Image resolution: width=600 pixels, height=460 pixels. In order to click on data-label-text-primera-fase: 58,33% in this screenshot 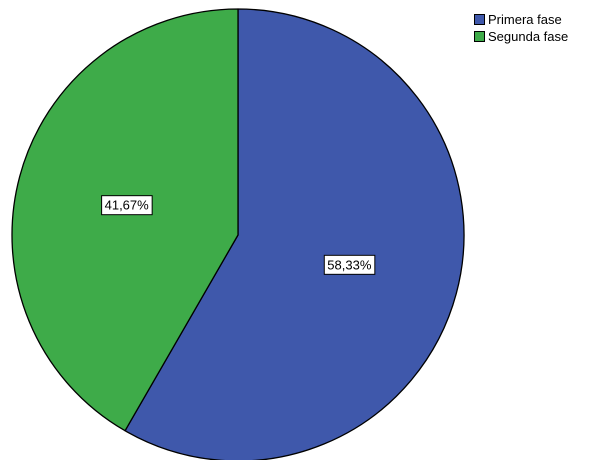, I will do `click(349, 264)`.